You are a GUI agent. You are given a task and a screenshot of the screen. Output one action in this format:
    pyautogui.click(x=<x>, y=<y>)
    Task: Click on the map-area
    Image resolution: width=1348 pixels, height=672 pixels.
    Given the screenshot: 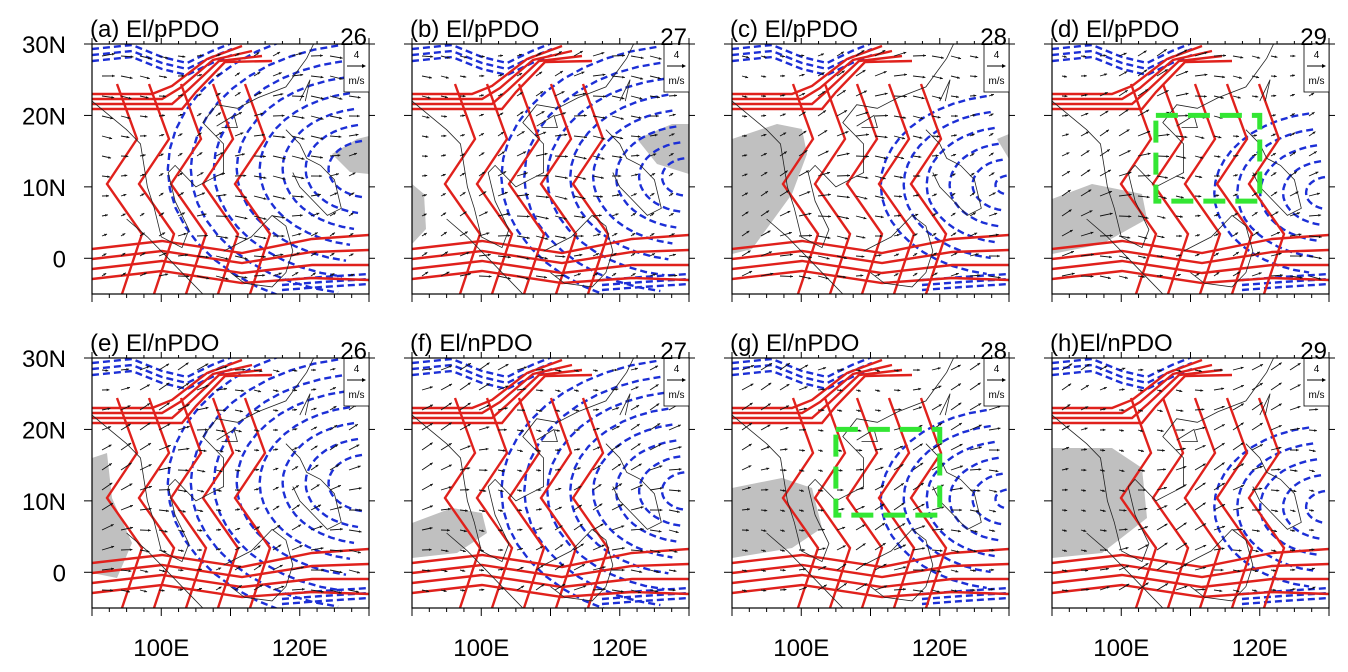 What is the action you would take?
    pyautogui.click(x=550, y=483)
    